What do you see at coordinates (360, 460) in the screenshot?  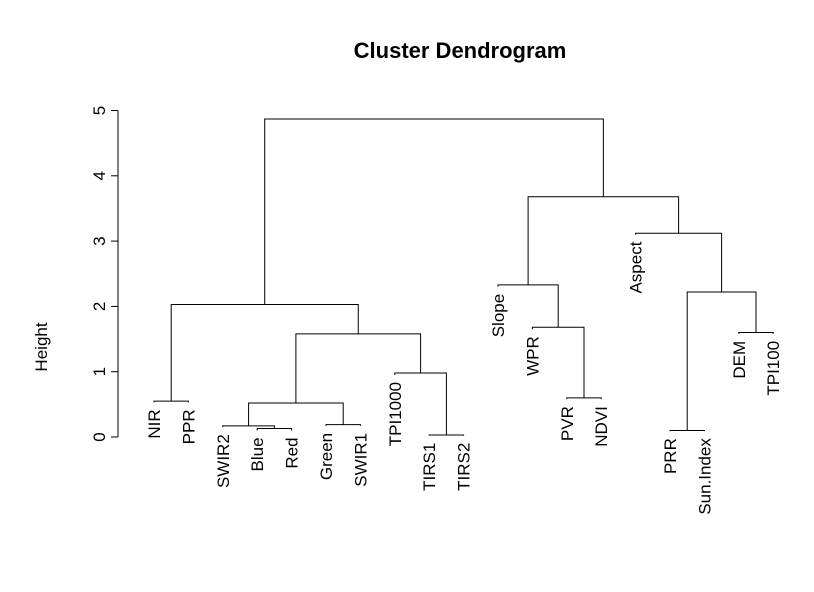 I see `leaf-label: SWIR1` at bounding box center [360, 460].